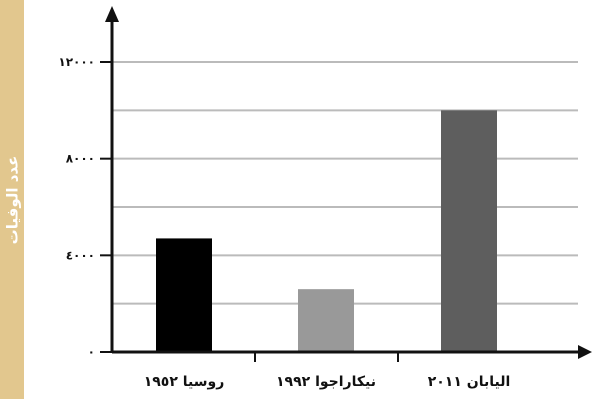 This screenshot has width=593, height=399. Describe the element at coordinates (469, 382) in the screenshot. I see `x-category-label: اليابان ٢٠١١` at that location.